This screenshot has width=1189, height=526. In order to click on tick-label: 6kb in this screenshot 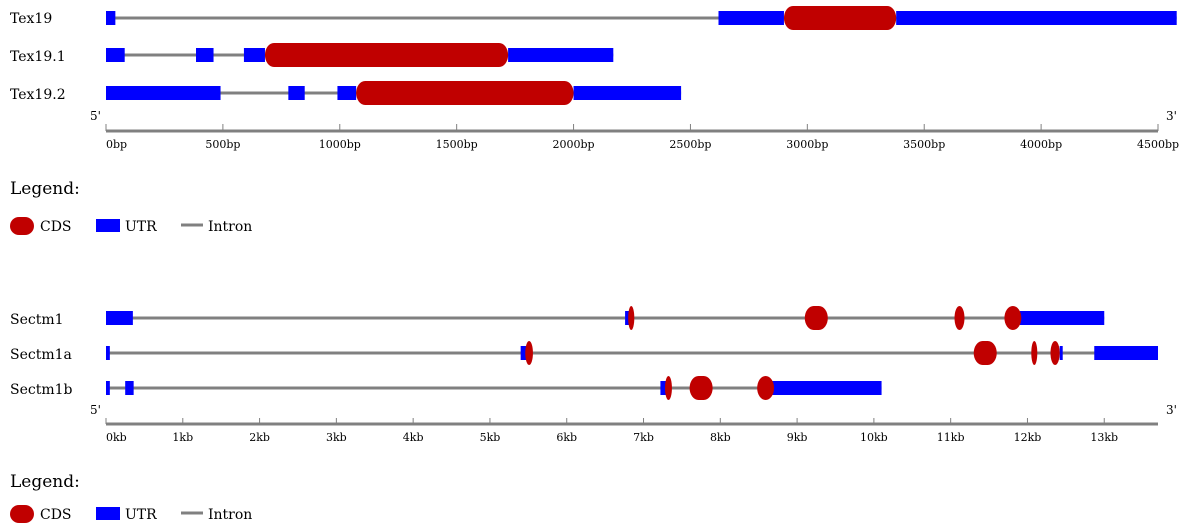, I will do `click(566, 437)`.